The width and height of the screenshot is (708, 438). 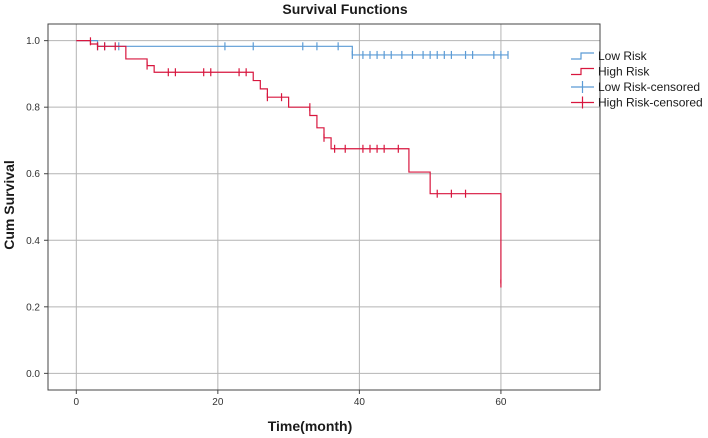 What do you see at coordinates (310, 426) in the screenshot?
I see `x-axis-label: Time(month)` at bounding box center [310, 426].